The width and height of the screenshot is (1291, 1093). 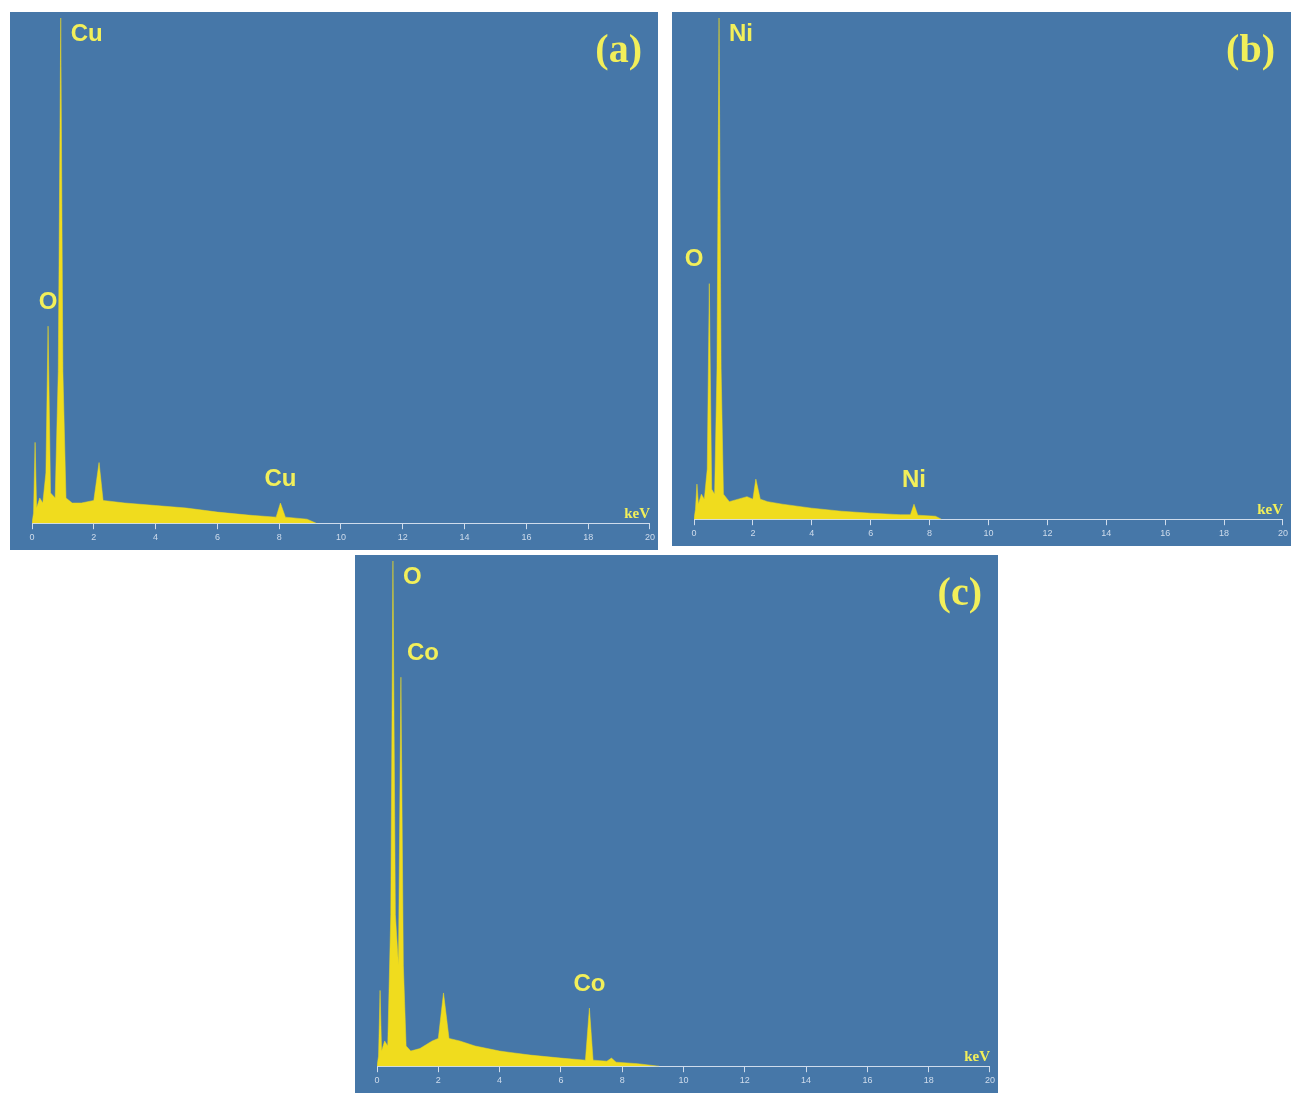 I want to click on chart-title: (a), so click(x=618, y=49).